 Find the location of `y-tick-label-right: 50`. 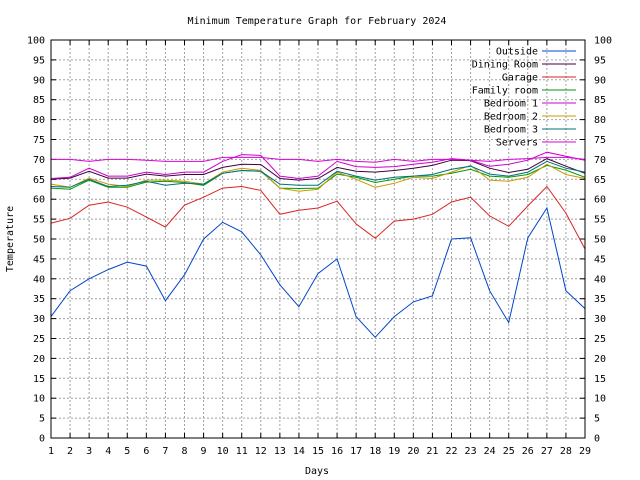

y-tick-label-right: 50 is located at coordinates (600, 240).